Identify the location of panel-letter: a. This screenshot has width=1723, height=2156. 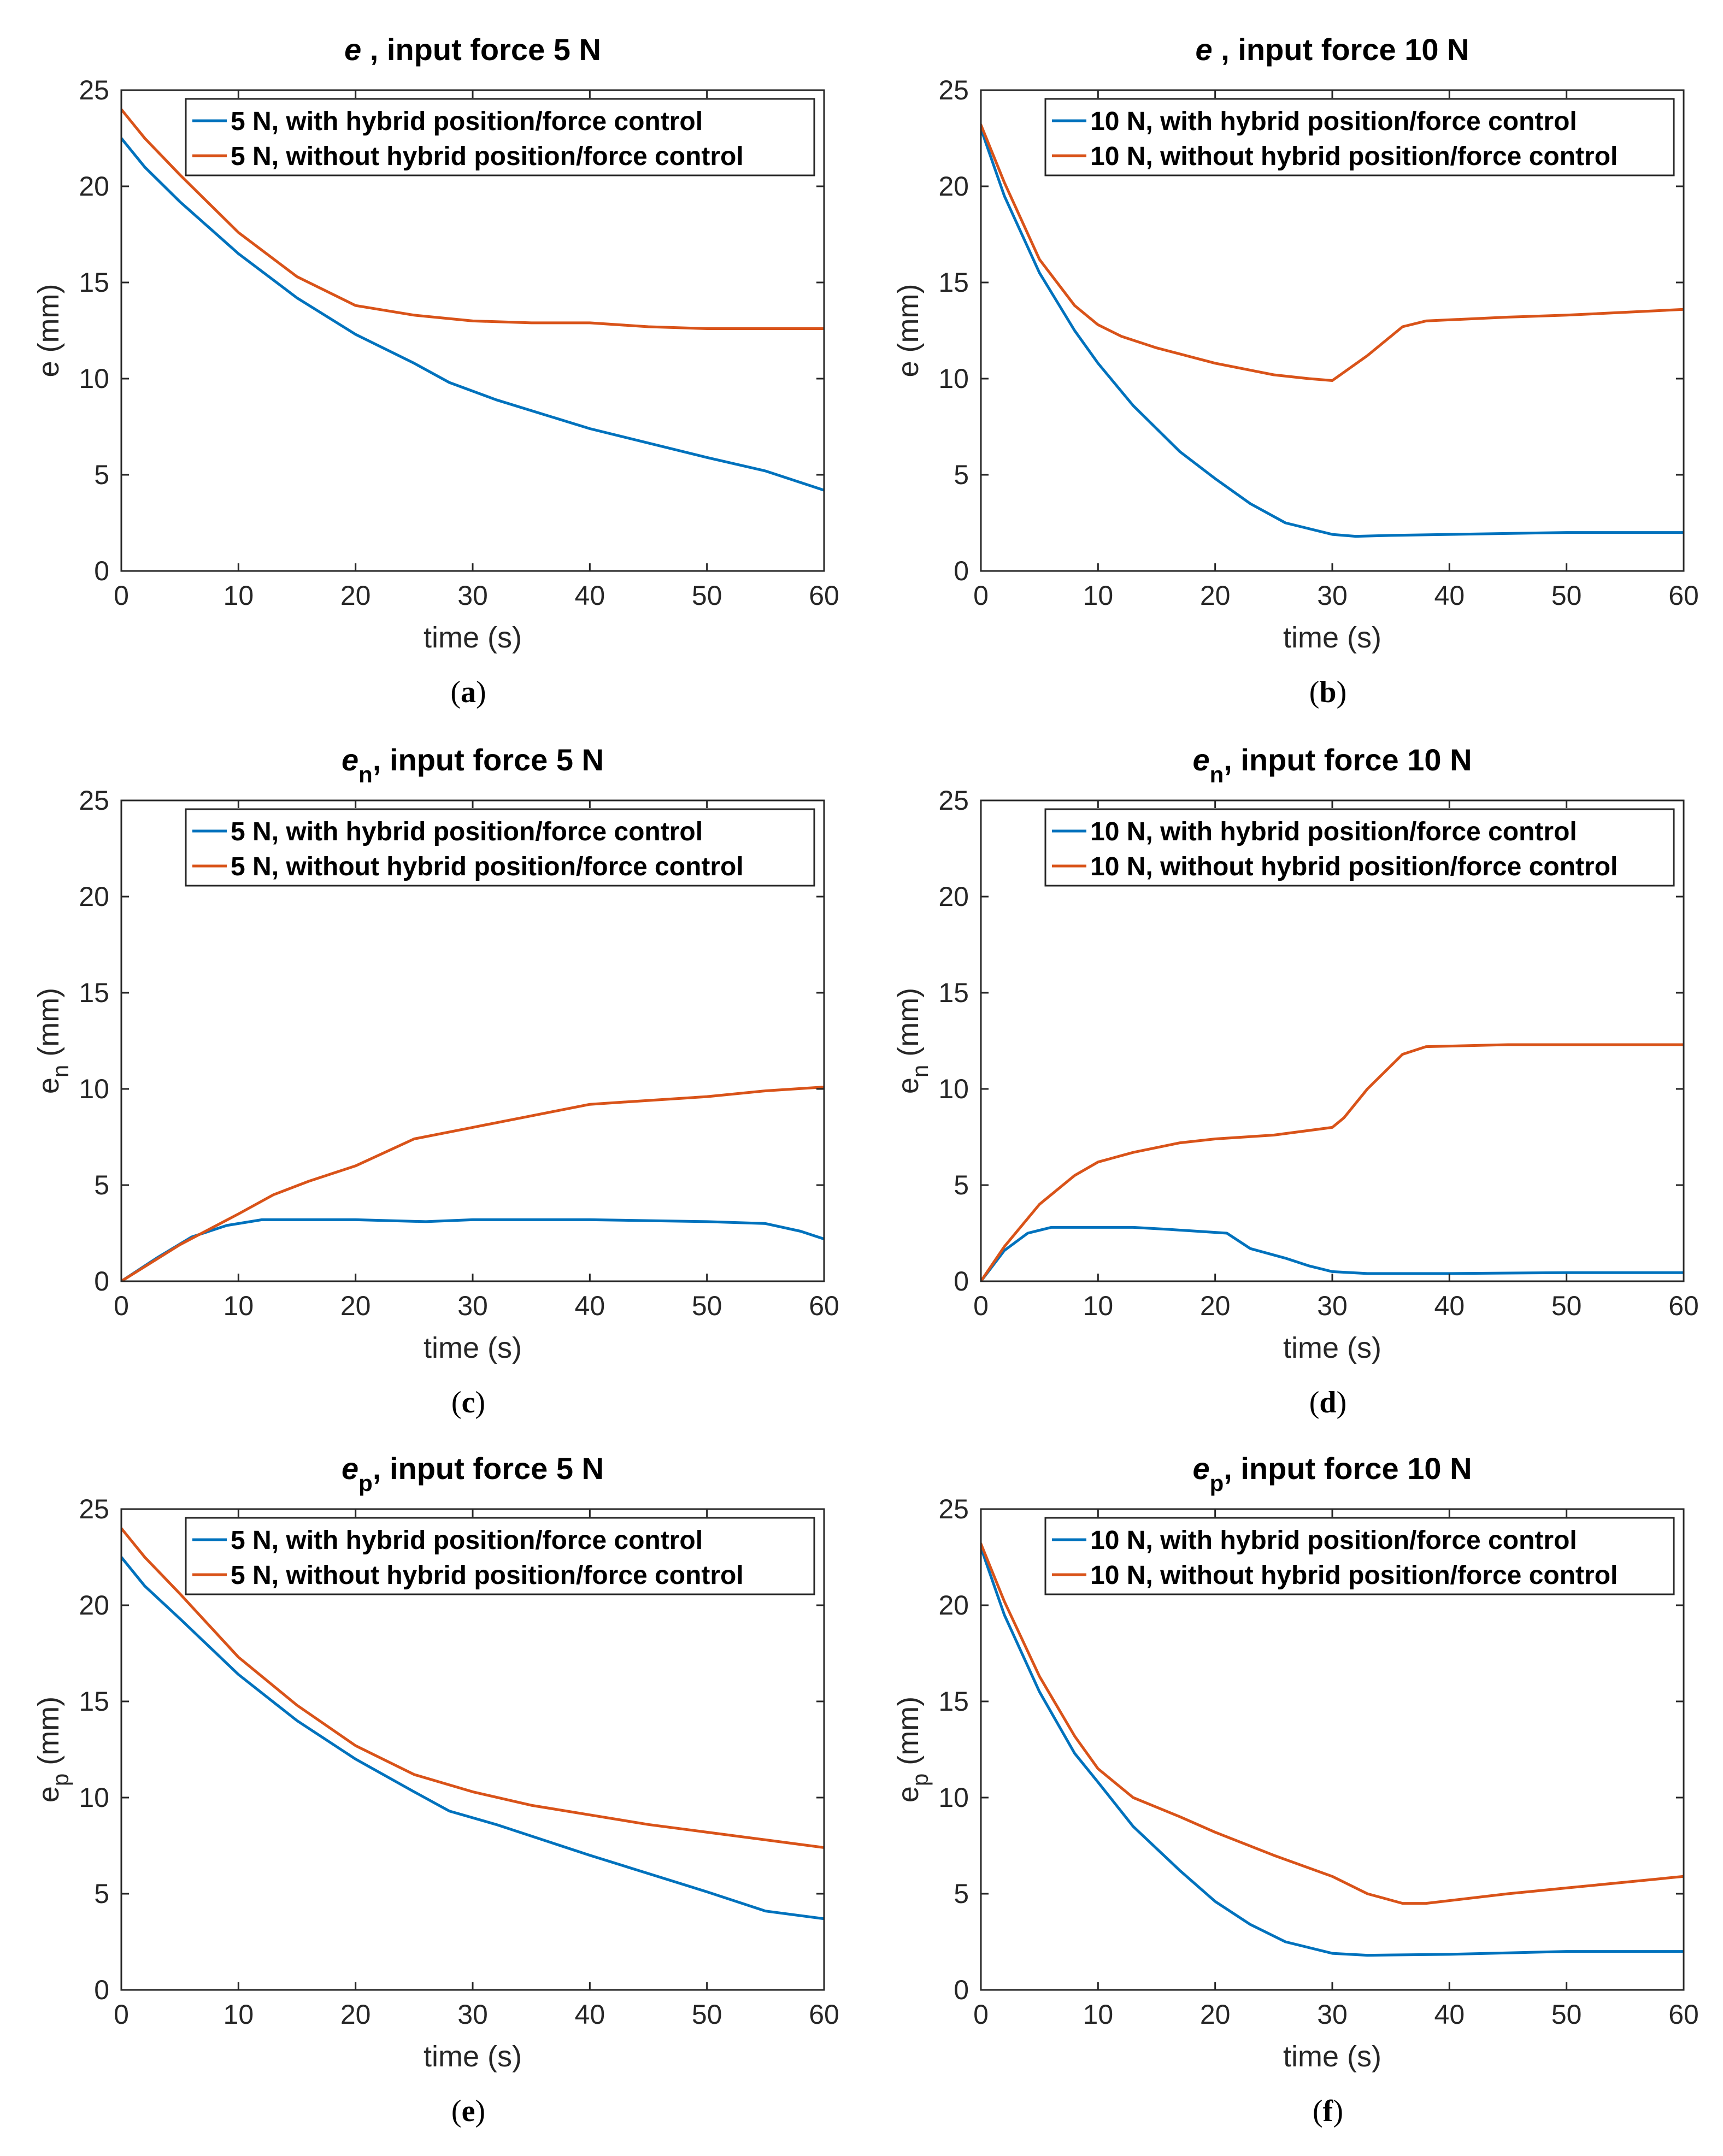
(468, 692).